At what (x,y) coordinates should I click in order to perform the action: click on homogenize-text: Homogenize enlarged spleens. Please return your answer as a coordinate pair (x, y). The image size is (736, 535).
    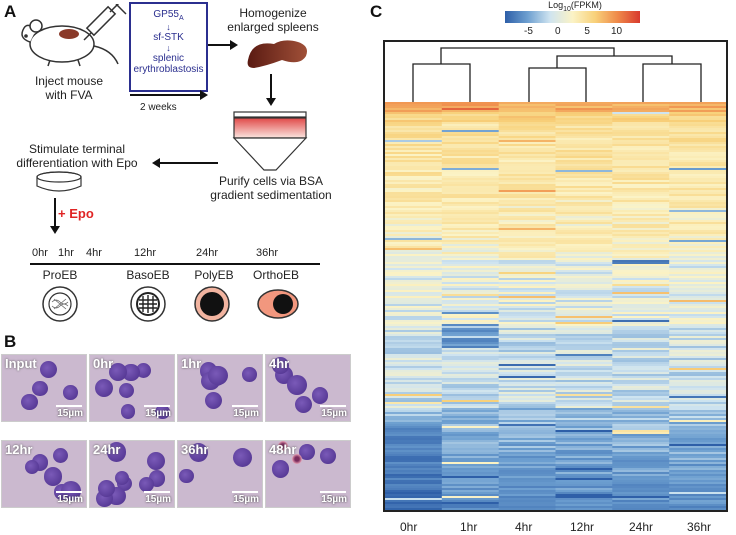
    Looking at the image, I should click on (273, 20).